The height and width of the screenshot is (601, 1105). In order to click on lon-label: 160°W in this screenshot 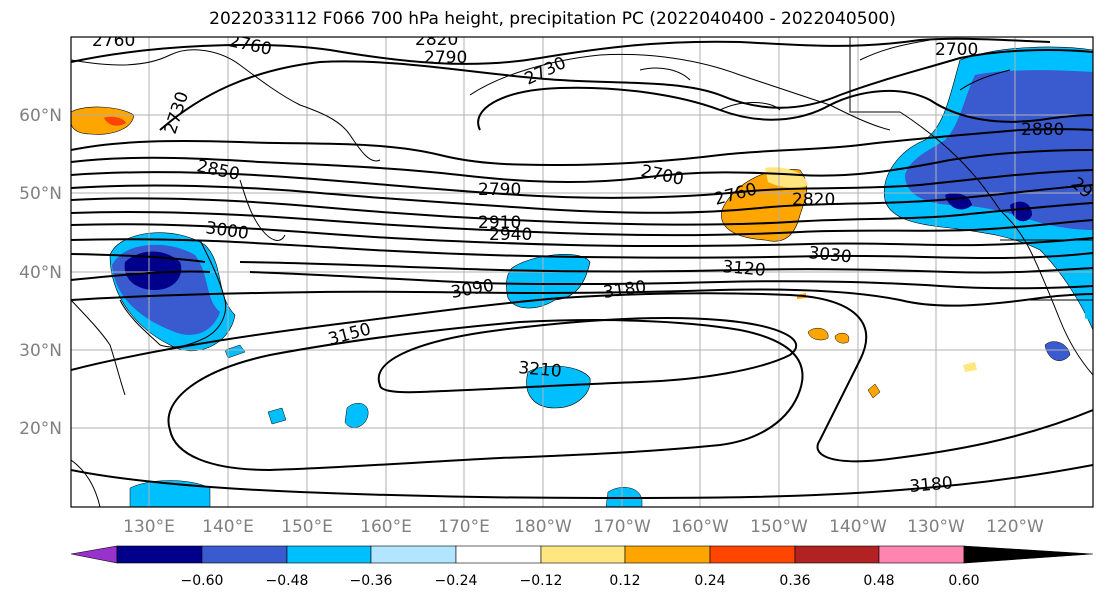, I will do `click(700, 527)`.